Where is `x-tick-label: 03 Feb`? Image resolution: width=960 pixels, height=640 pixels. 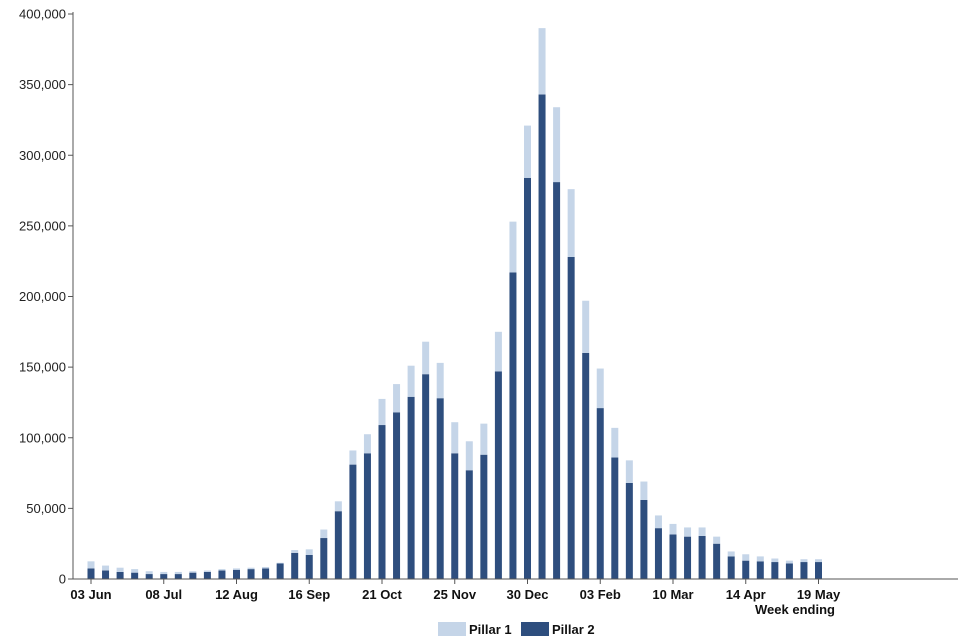
x-tick-label: 03 Feb is located at coordinates (600, 594).